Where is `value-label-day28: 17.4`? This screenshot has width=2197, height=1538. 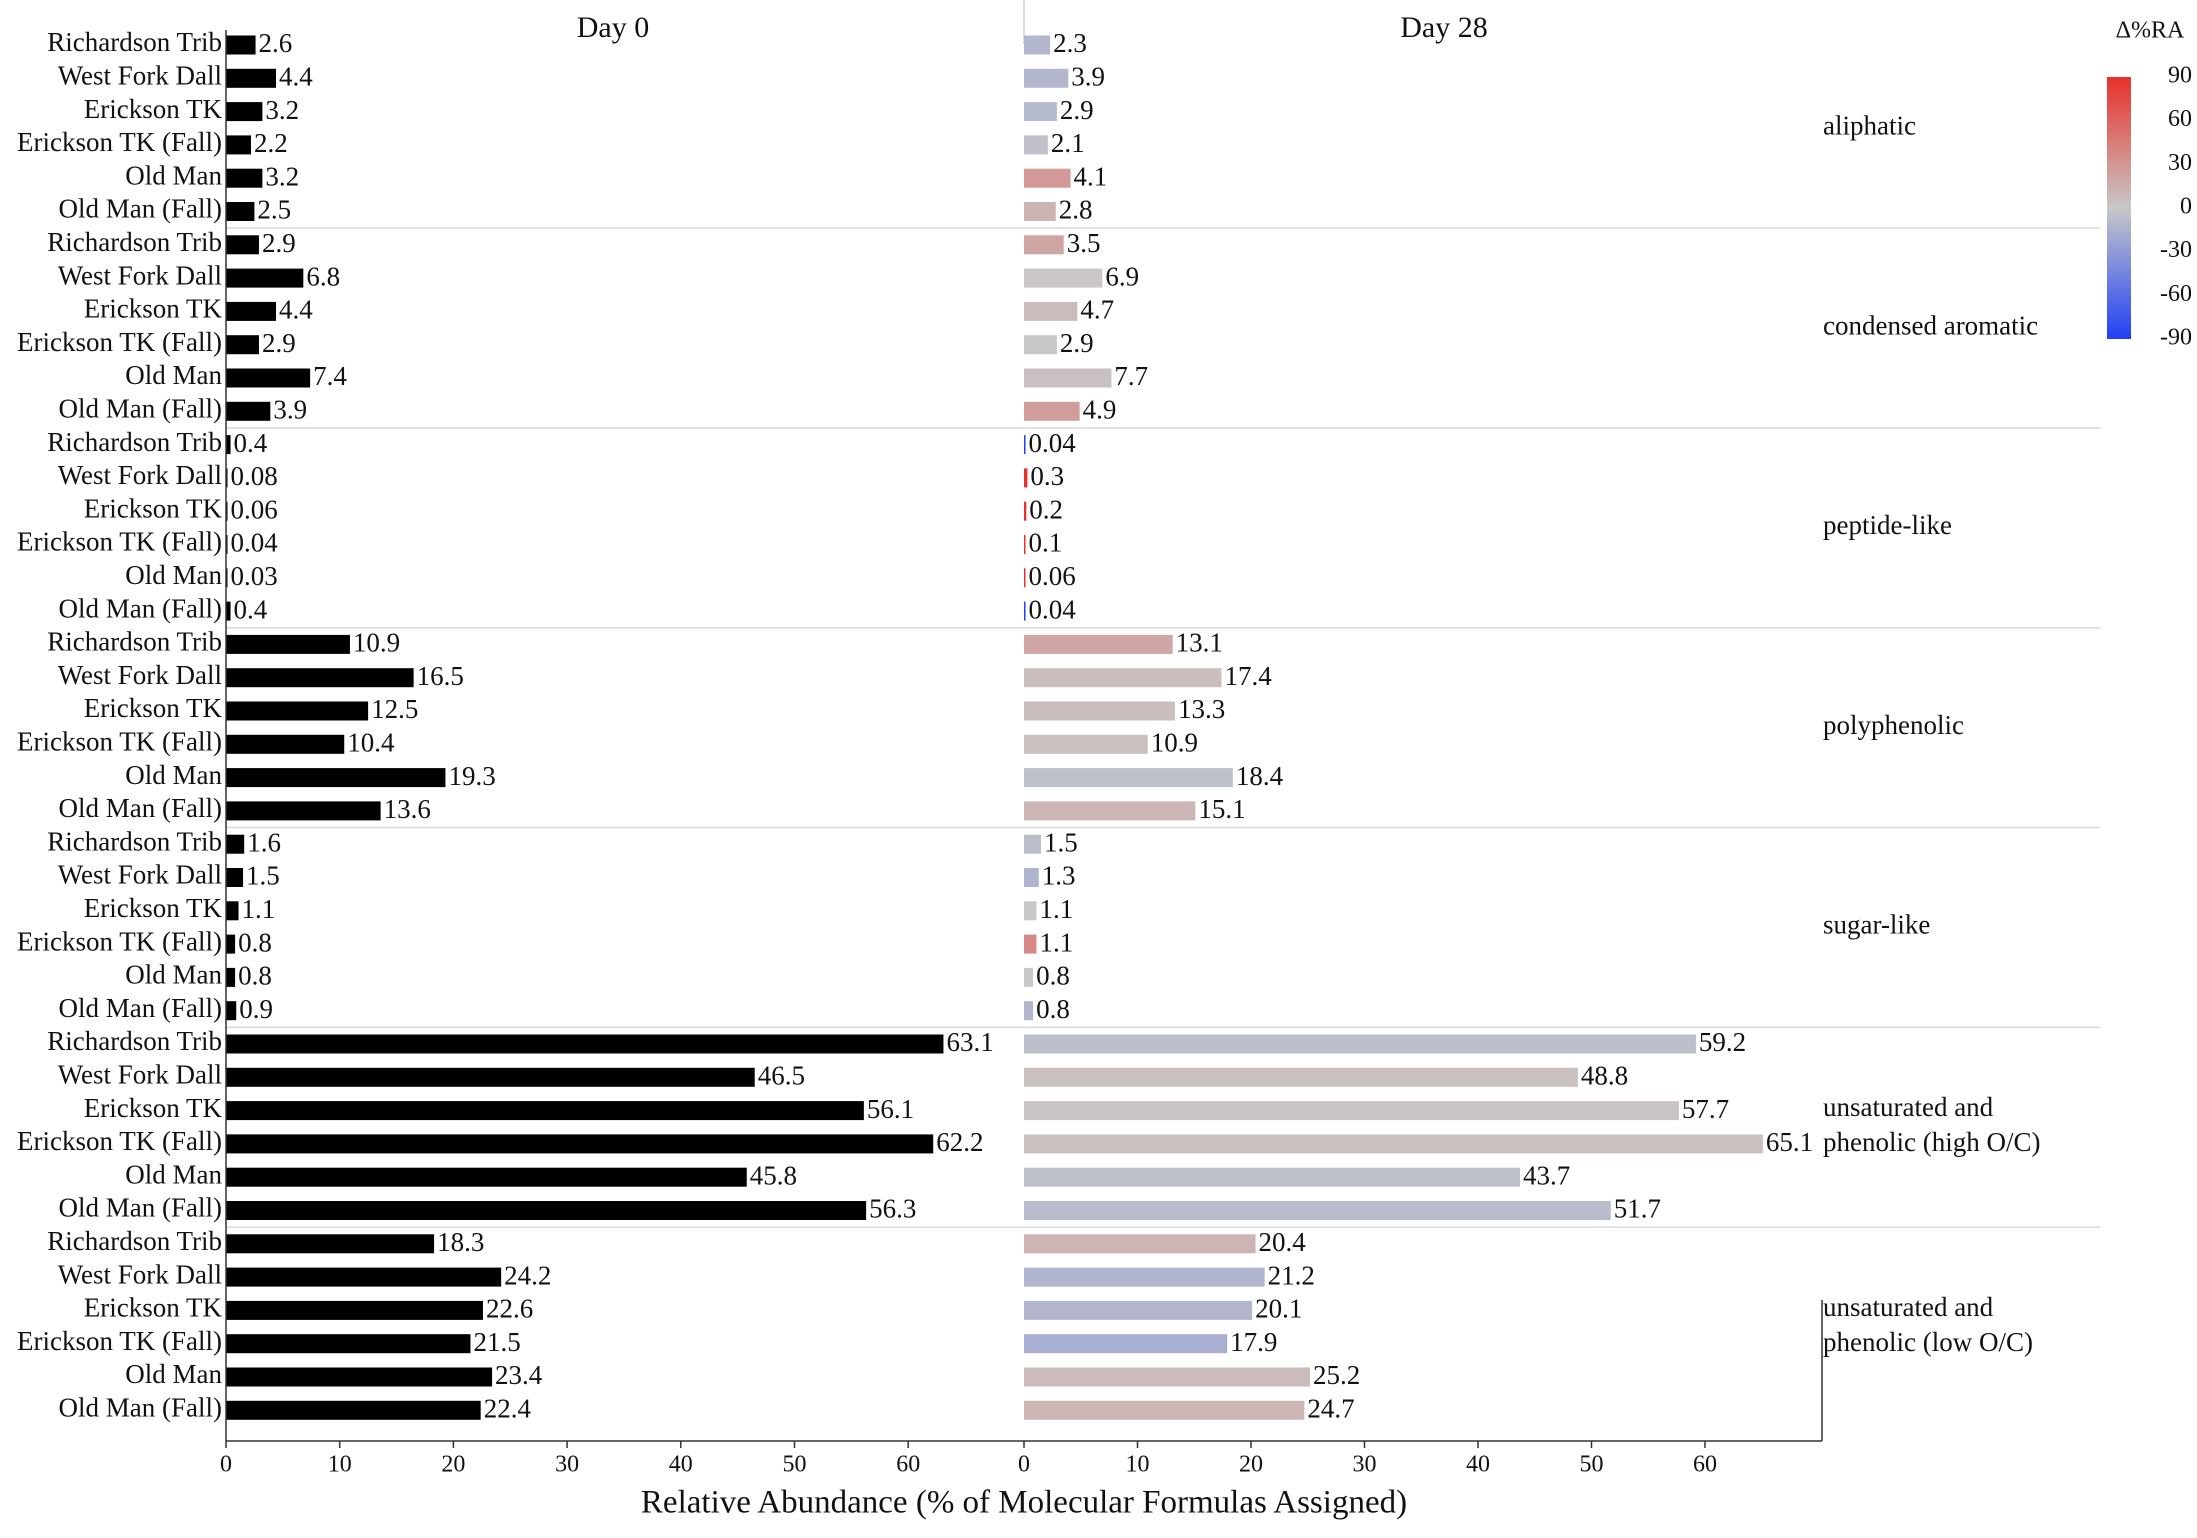 value-label-day28: 17.4 is located at coordinates (1248, 676).